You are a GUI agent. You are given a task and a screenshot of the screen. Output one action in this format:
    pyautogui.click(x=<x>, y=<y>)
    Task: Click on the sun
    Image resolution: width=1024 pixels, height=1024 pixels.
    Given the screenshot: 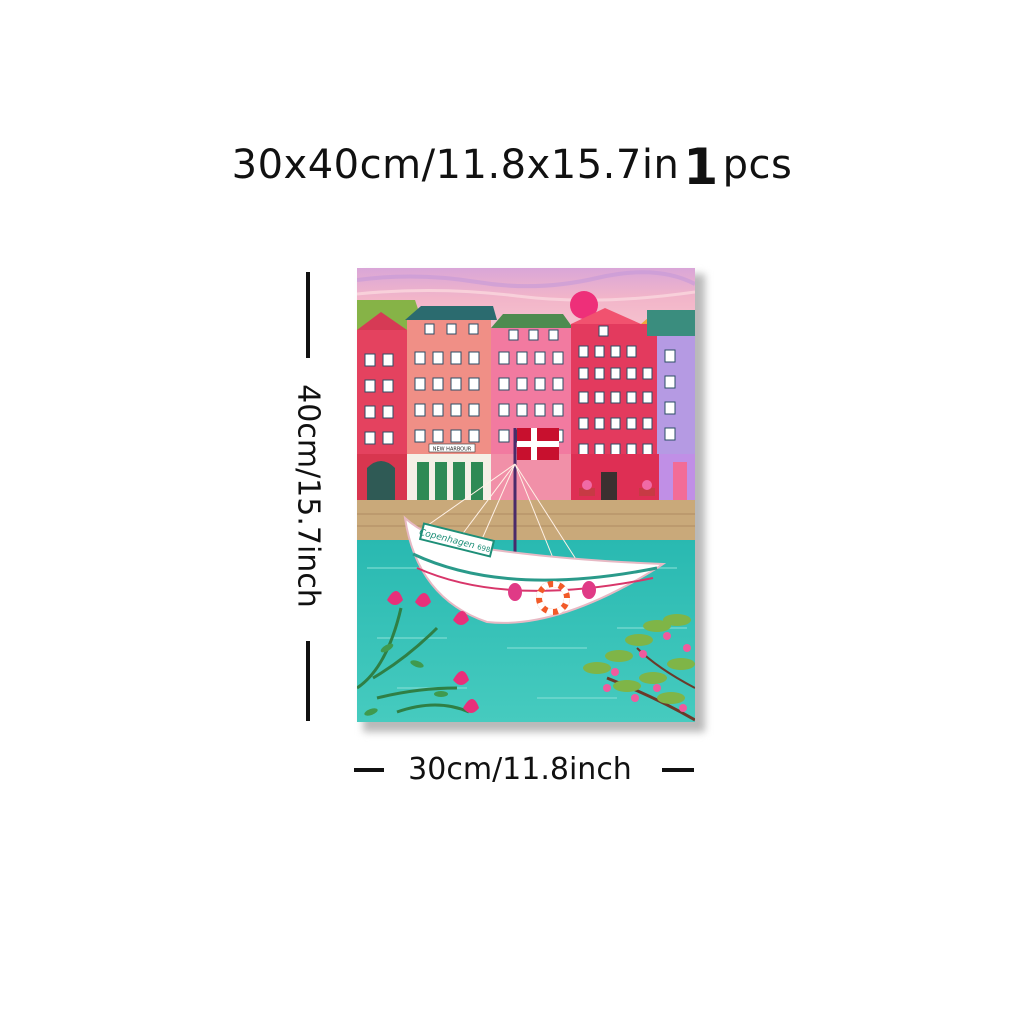 What is the action you would take?
    pyautogui.click(x=584, y=305)
    